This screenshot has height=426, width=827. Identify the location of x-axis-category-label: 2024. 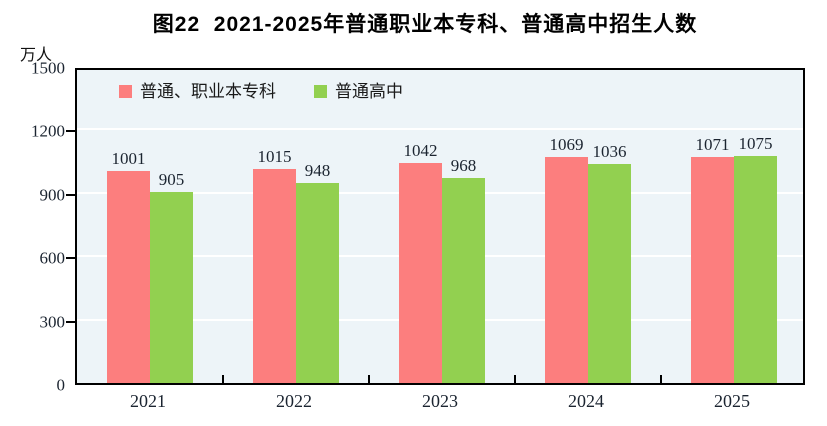
(586, 401).